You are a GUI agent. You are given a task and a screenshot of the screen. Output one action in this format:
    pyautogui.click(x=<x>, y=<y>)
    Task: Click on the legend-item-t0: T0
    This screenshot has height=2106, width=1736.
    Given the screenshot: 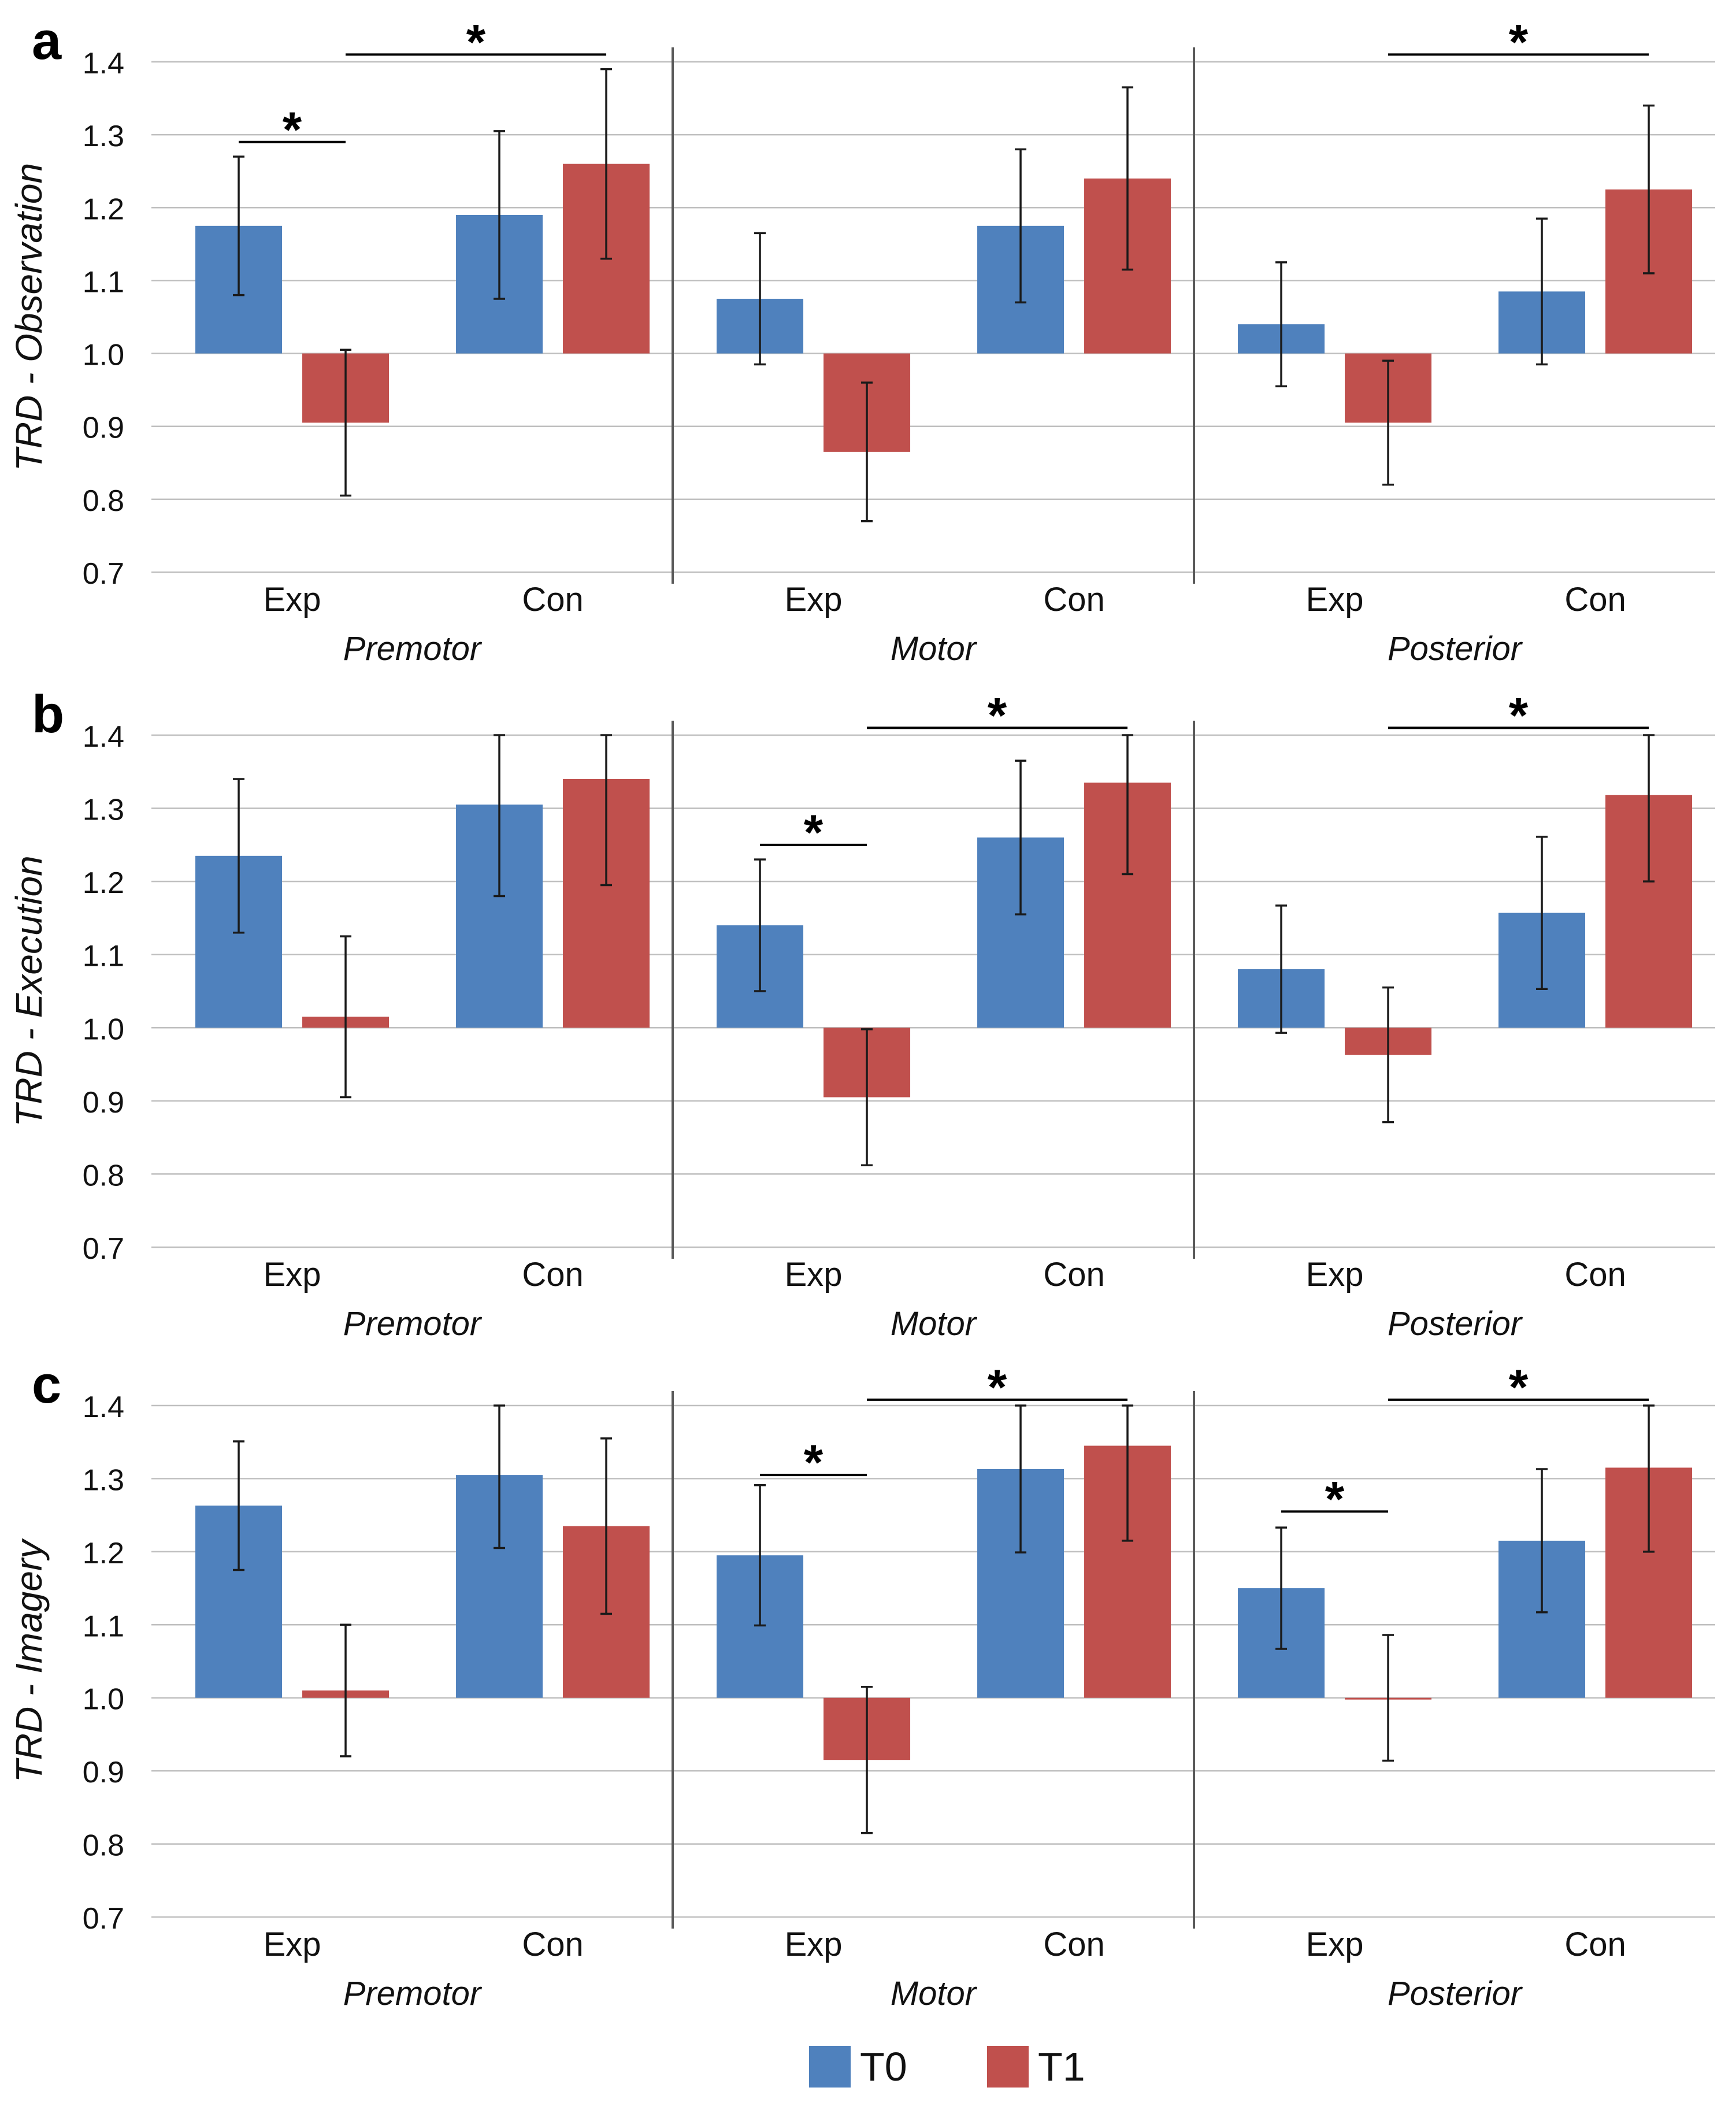 What is the action you would take?
    pyautogui.click(x=858, y=2066)
    